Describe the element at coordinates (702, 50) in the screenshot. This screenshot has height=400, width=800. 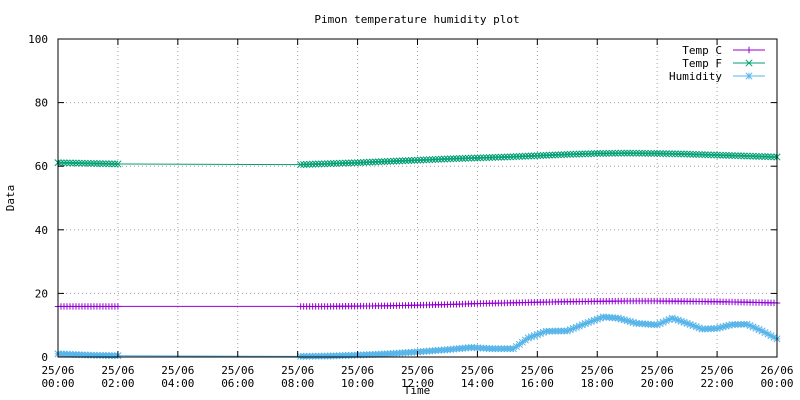
I see `legend-label: Temp C` at that location.